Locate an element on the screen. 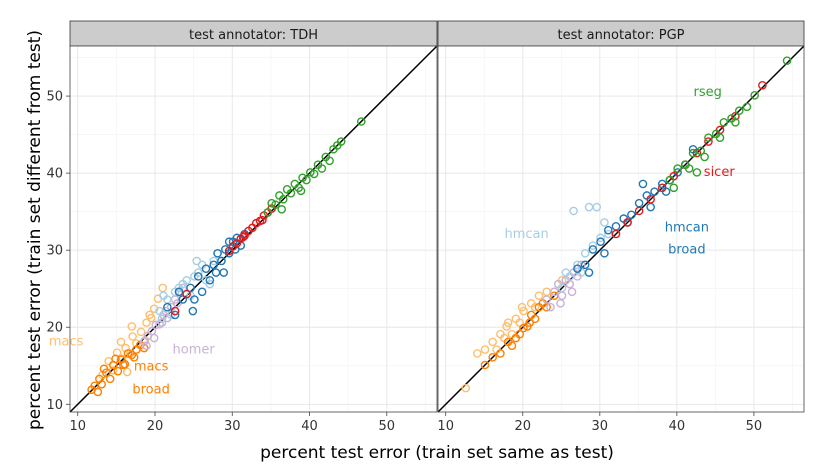 This screenshot has width=830, height=475. y-tick-label: 30 is located at coordinates (54, 251).